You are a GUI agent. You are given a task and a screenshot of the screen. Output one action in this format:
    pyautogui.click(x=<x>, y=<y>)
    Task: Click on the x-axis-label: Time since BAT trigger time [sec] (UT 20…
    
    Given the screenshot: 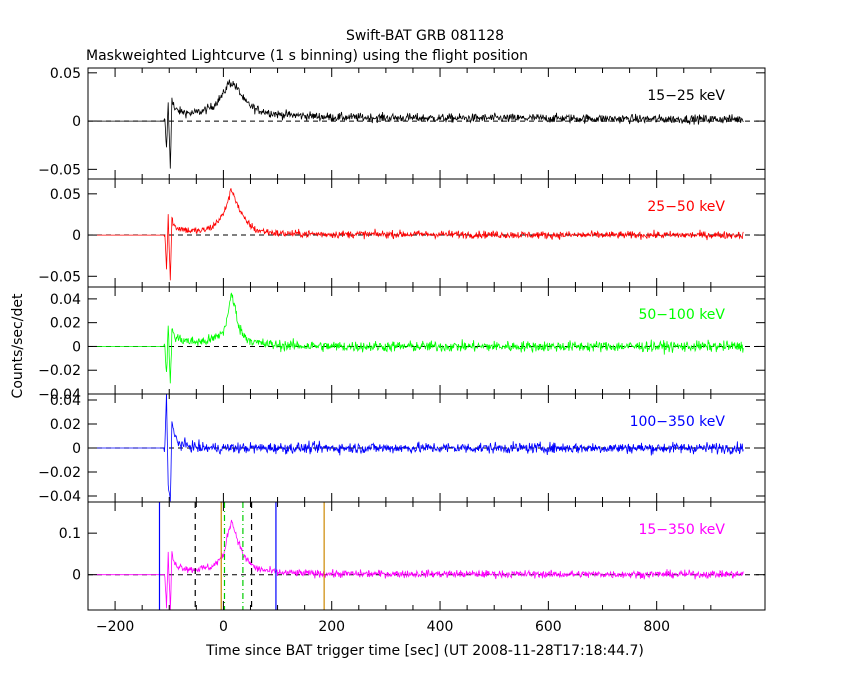 What is the action you would take?
    pyautogui.click(x=424, y=651)
    